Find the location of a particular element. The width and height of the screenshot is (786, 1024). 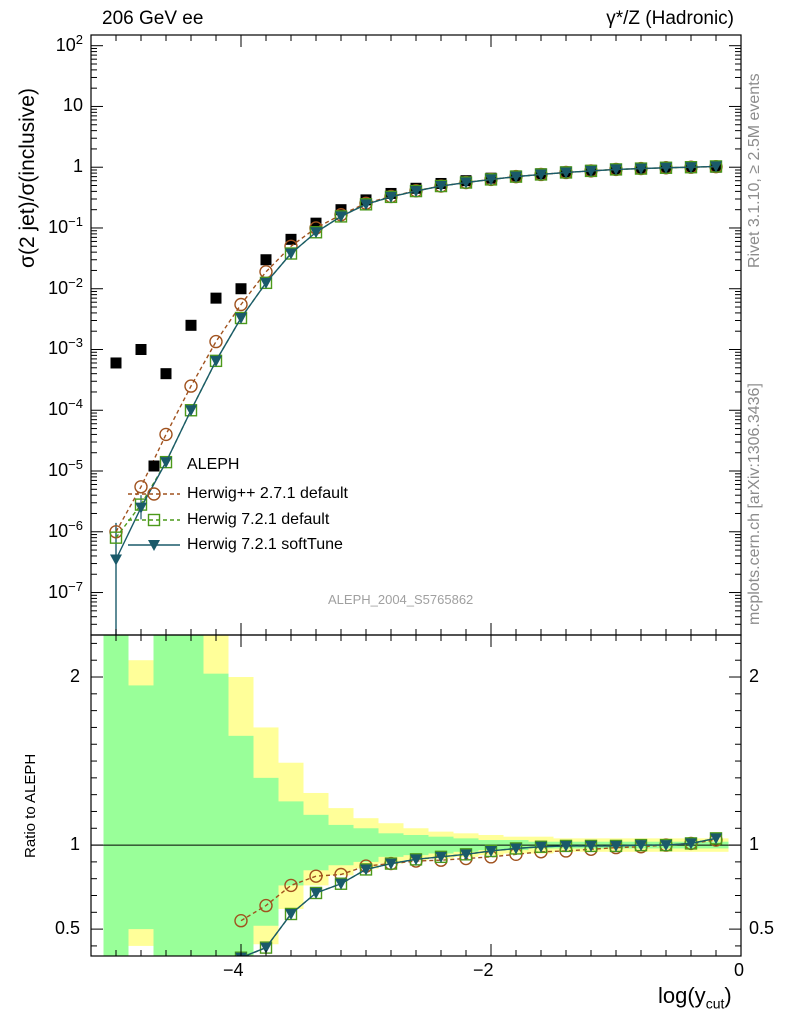

ratio-y-tick-label-right: 0.5 is located at coordinates (762, 928).